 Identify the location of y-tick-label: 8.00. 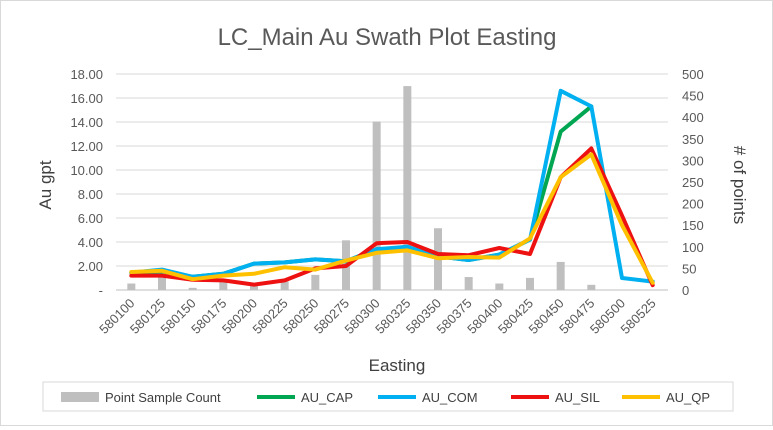
(90, 194).